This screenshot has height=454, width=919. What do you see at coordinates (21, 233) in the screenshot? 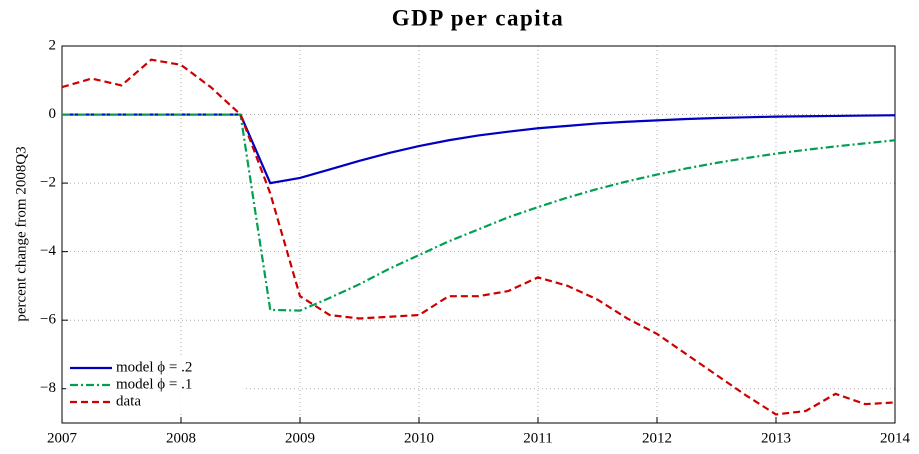
I see `y-axis-label: percent change from 2008Q3` at bounding box center [21, 233].